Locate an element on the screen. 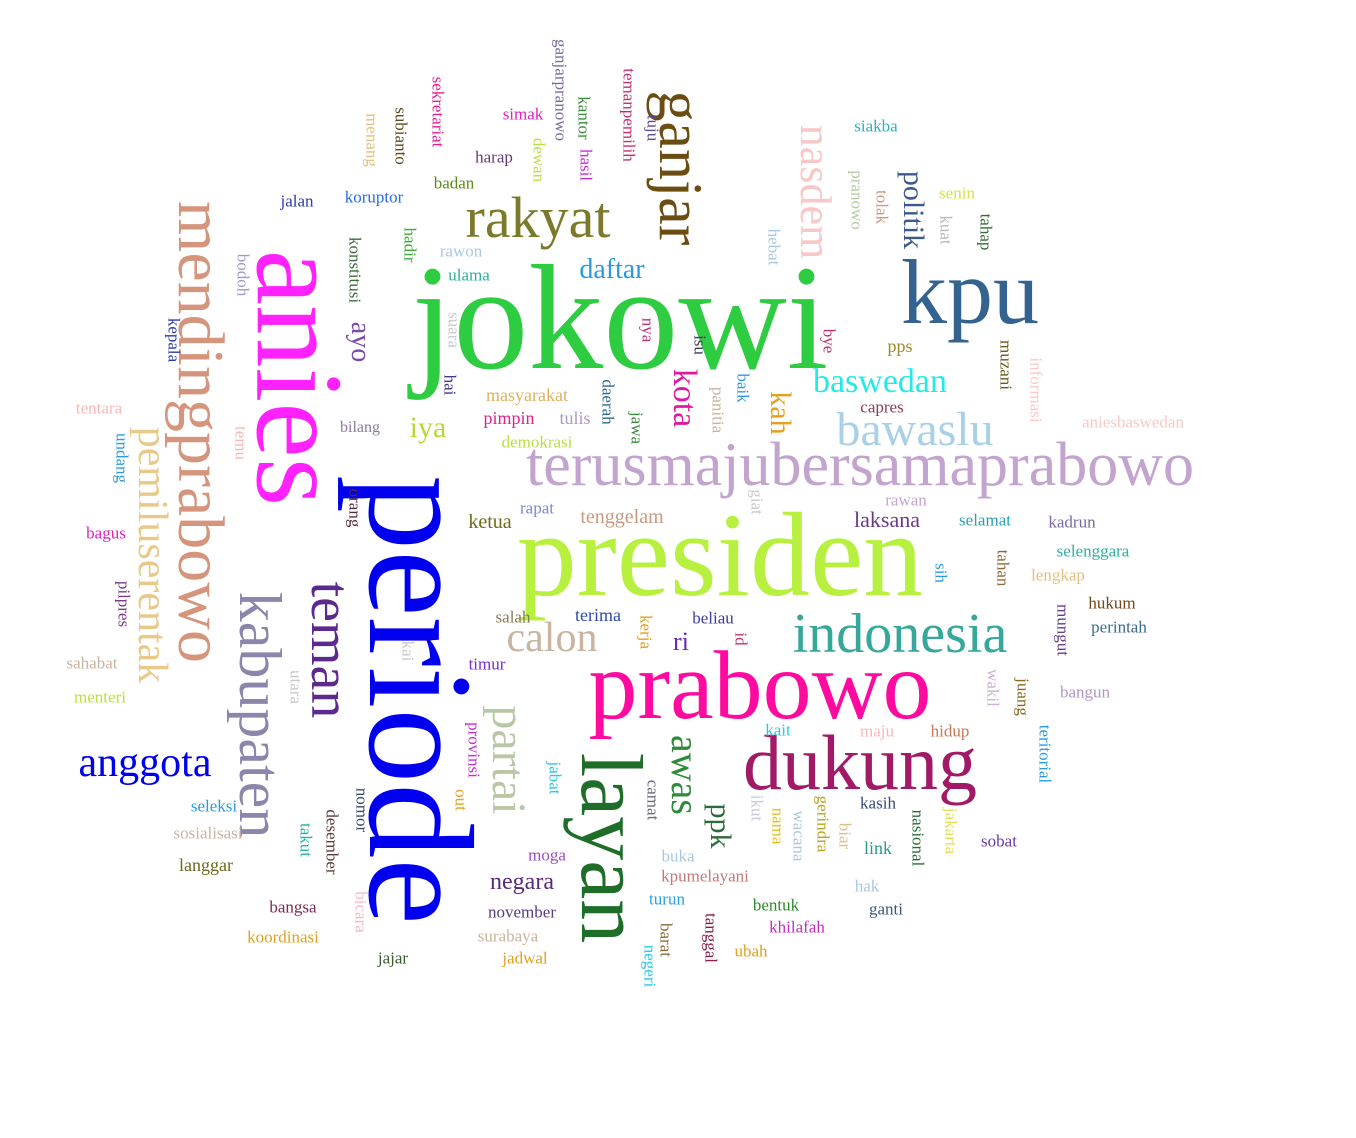 The width and height of the screenshot is (1356, 1138). word-ikut: ikut is located at coordinates (757, 808).